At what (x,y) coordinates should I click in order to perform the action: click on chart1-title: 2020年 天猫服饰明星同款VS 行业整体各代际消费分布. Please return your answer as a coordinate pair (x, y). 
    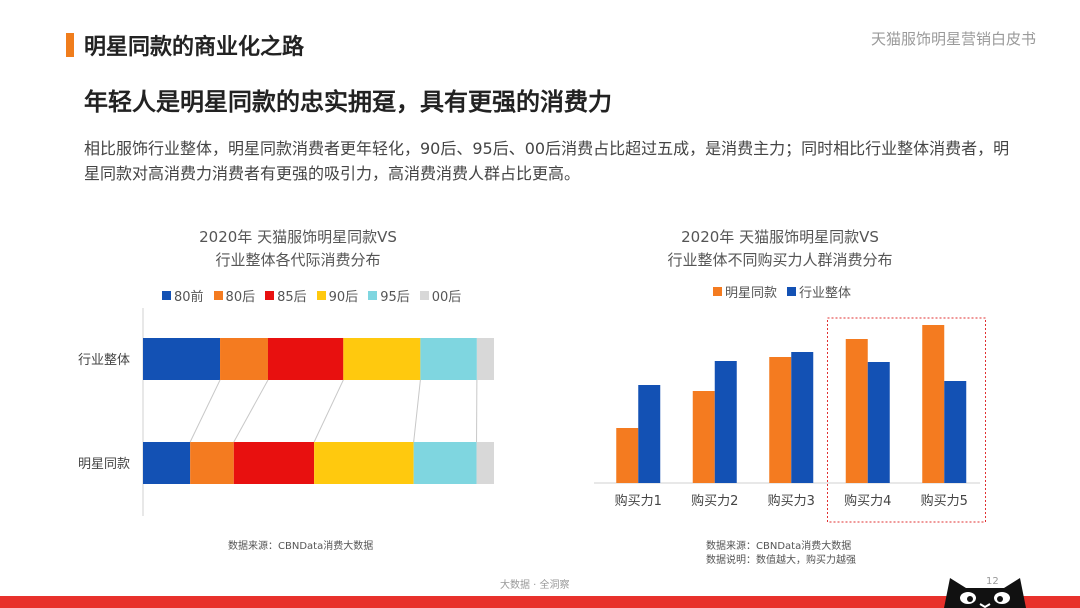
    Looking at the image, I should click on (298, 249).